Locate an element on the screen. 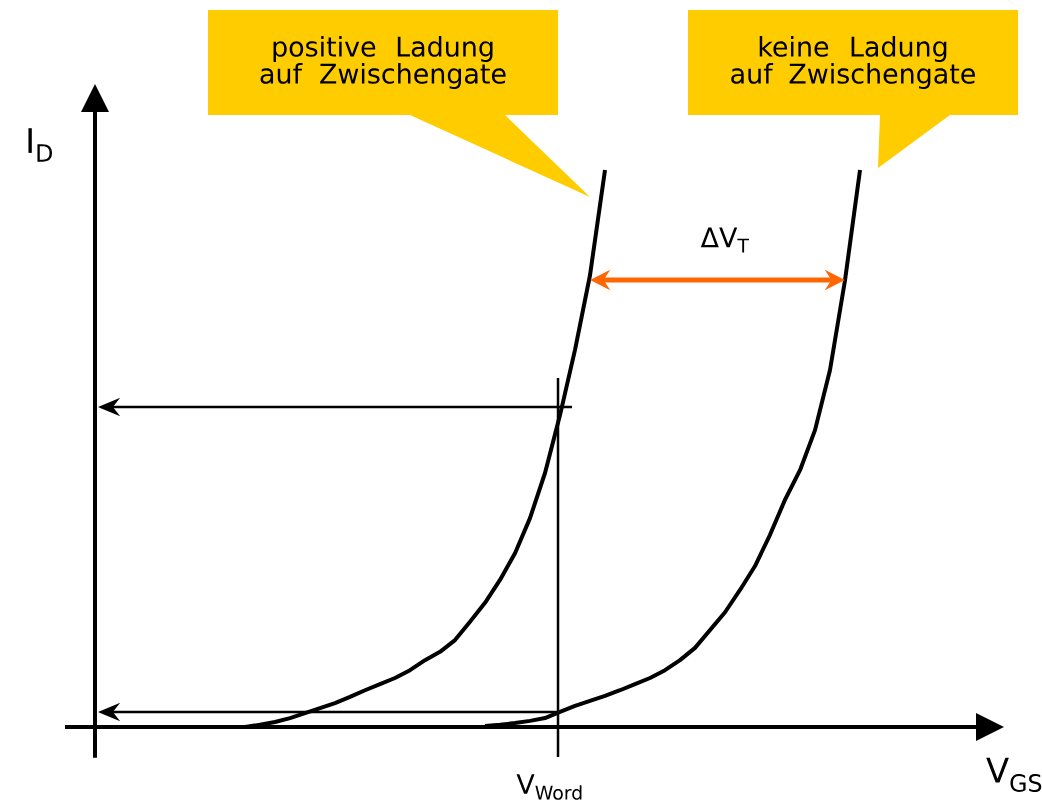 This screenshot has width=1042, height=812. x-axis-title: V$_{GS}$ is located at coordinates (1014, 774).